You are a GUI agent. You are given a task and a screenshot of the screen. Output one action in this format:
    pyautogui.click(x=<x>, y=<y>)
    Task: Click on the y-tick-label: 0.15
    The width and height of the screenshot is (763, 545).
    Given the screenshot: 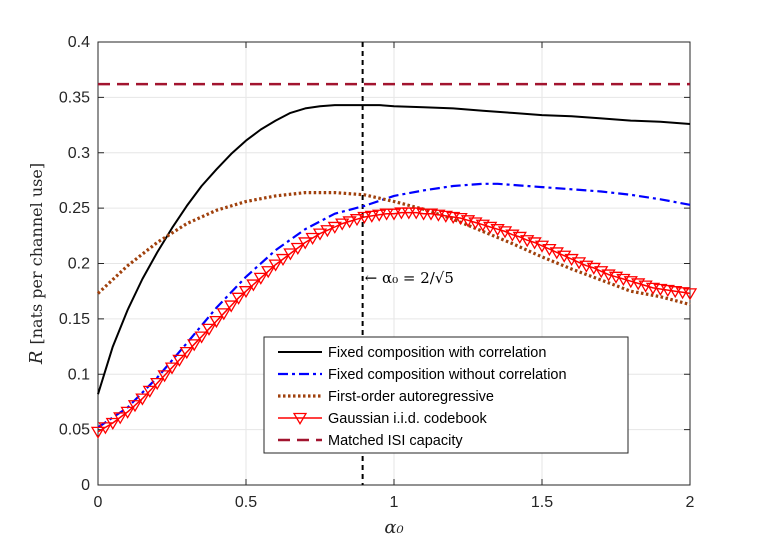 What is the action you would take?
    pyautogui.click(x=74, y=319)
    